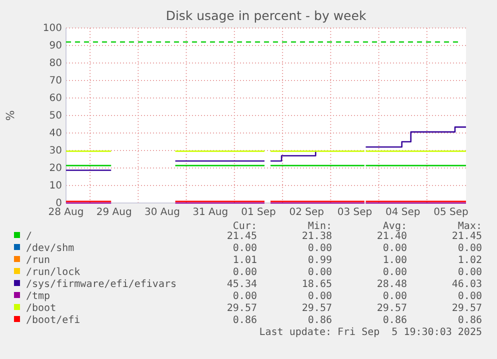 Image resolution: width=497 pixels, height=359 pixels. Describe the element at coordinates (320, 260) in the screenshot. I see `text: 0.99` at that location.